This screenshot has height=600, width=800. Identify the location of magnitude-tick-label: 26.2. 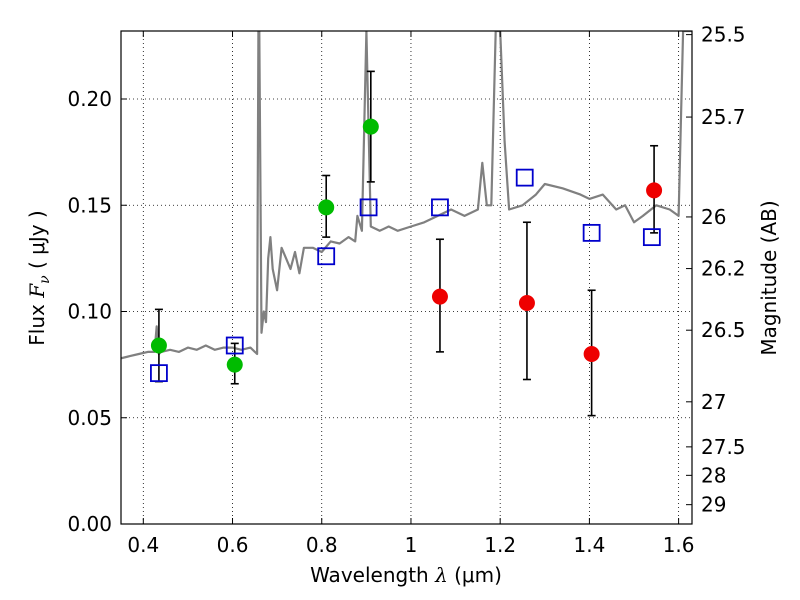
(723, 269).